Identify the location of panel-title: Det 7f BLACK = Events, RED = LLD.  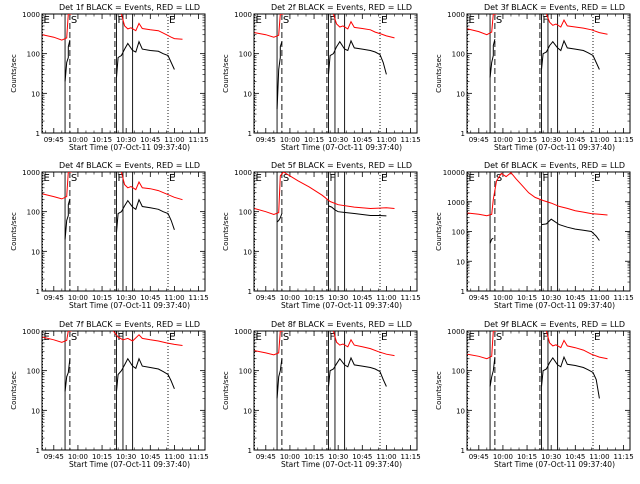
(129, 324).